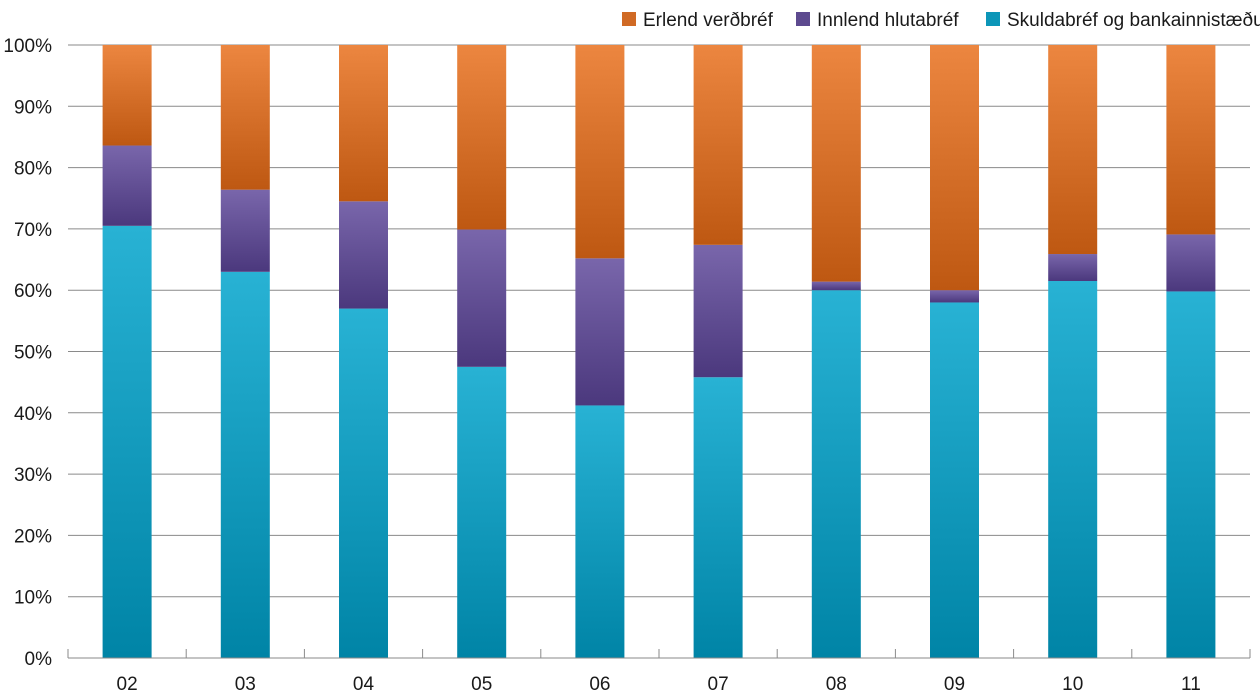  I want to click on y-tick-label: 60%, so click(33, 291).